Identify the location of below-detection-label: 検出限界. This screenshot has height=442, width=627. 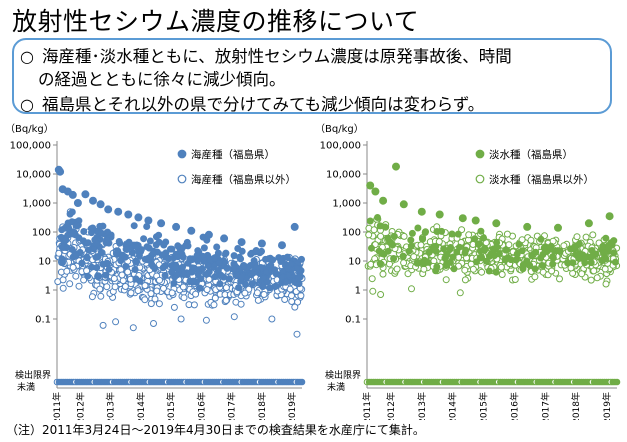
(343, 375).